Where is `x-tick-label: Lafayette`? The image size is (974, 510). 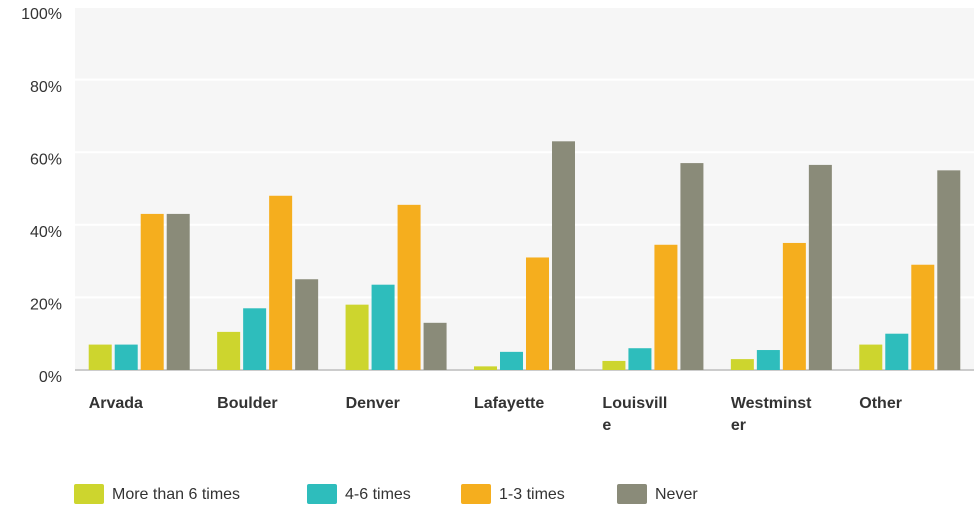
x-tick-label: Lafayette is located at coordinates (509, 403).